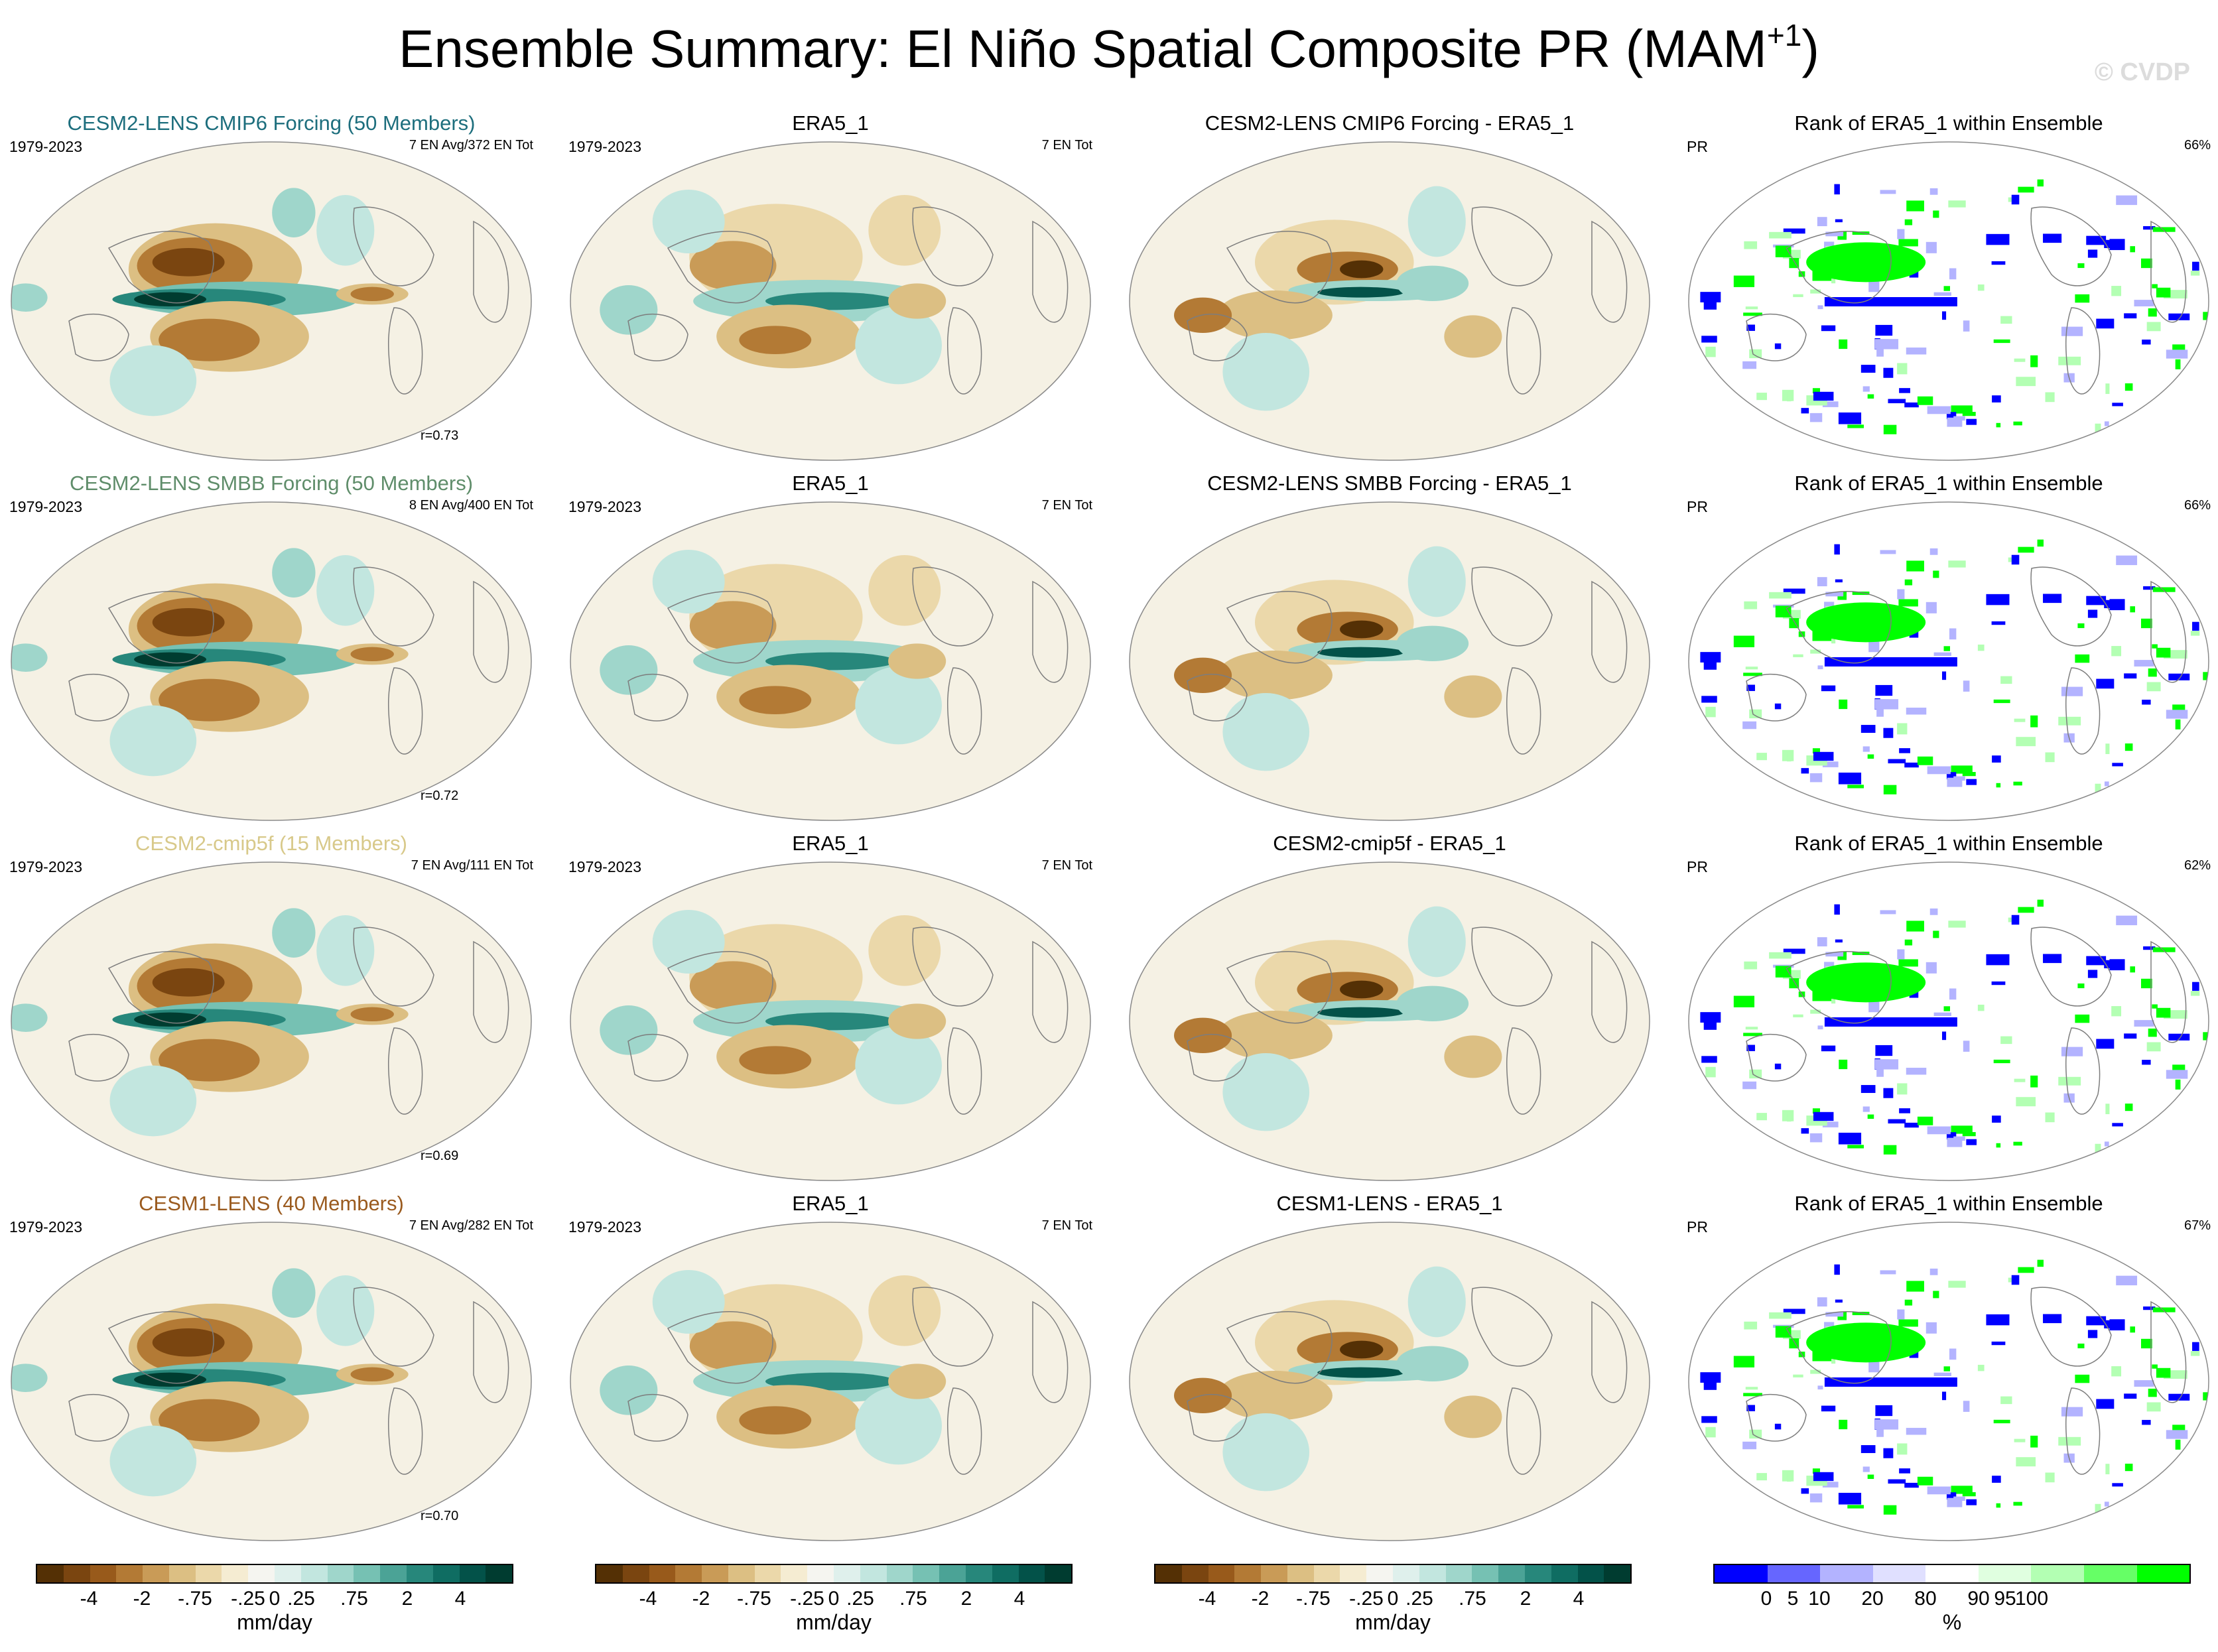  What do you see at coordinates (1389, 1203) in the screenshot?
I see `panel-title: CESM1-LENS - ERA5_1` at bounding box center [1389, 1203].